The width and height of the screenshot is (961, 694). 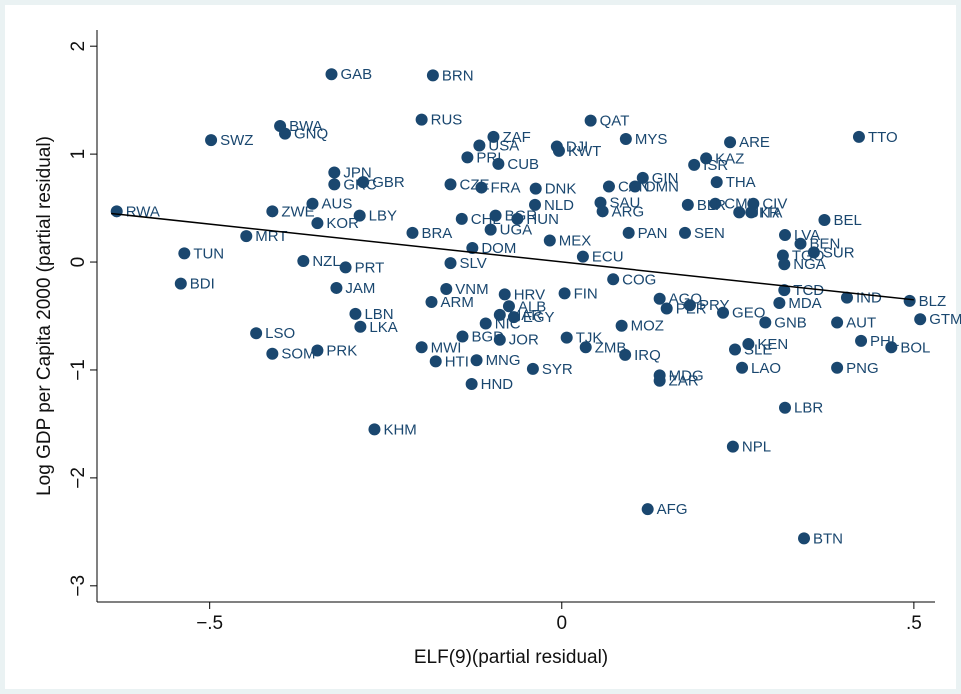 I want to click on x-tick-label: 0, so click(x=561, y=623).